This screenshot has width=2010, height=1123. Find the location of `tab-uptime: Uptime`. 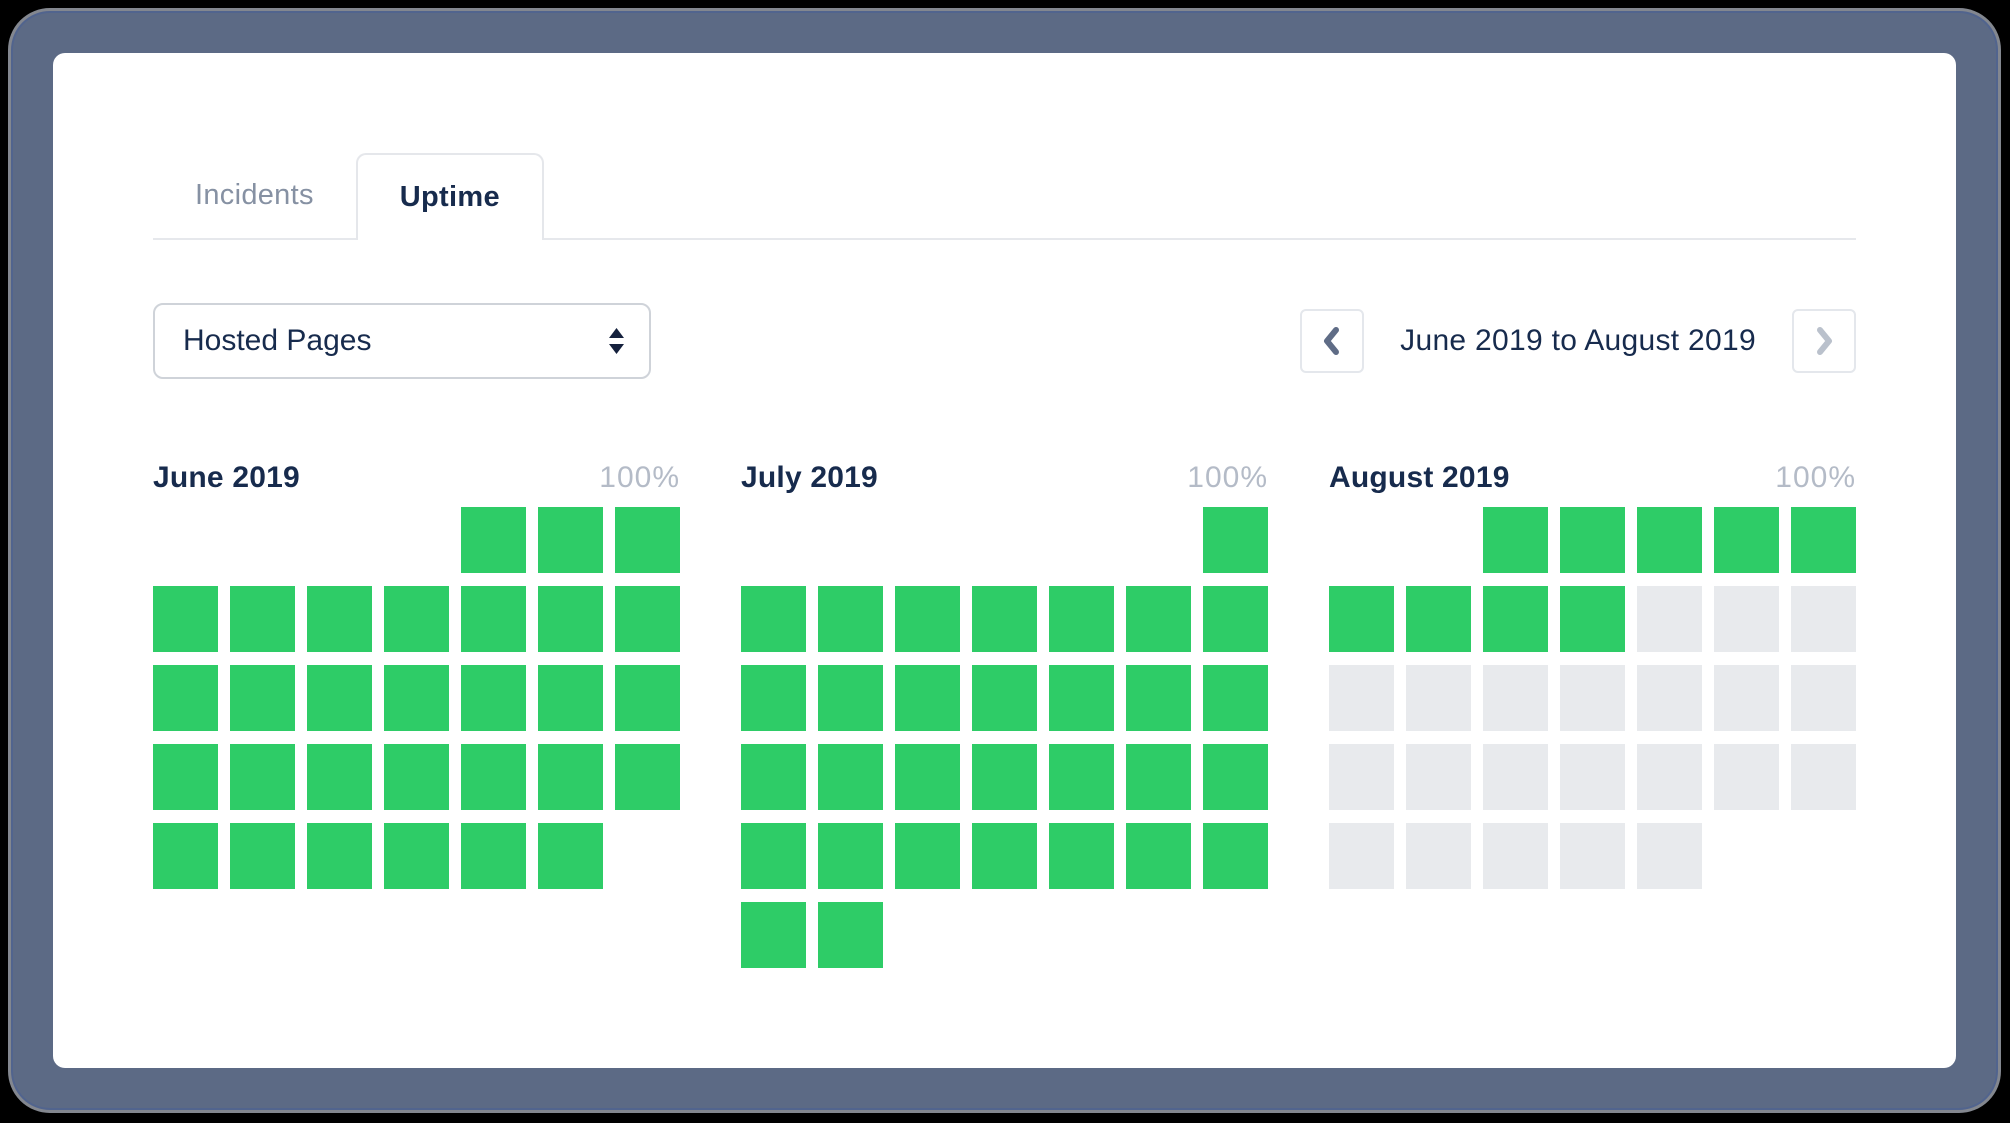

tab-uptime: Uptime is located at coordinates (449, 196).